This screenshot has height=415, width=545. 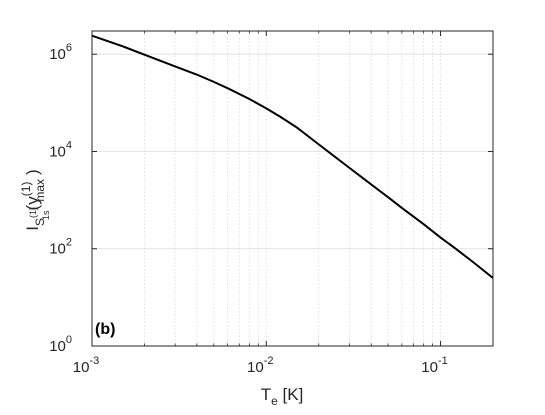 What do you see at coordinates (60, 247) in the screenshot?
I see `y-tick-label: 10²` at bounding box center [60, 247].